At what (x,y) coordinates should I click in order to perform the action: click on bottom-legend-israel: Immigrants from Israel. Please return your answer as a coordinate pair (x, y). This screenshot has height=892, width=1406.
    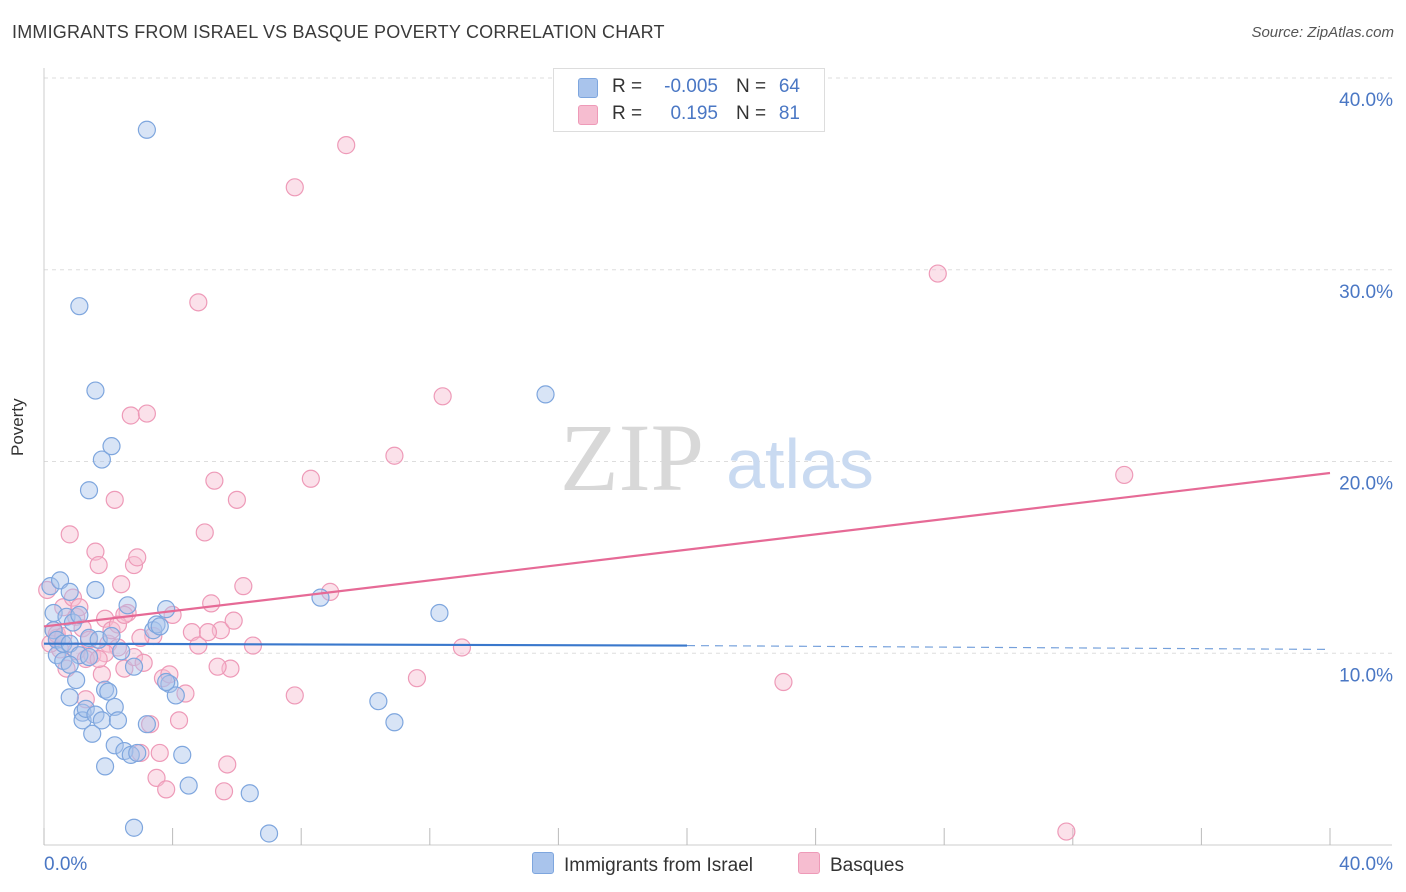
    Looking at the image, I should click on (642, 864).